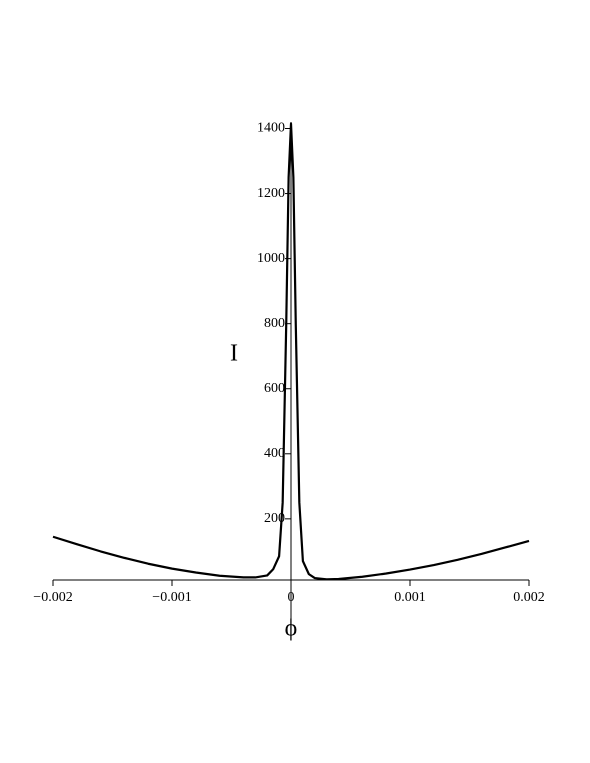 The width and height of the screenshot is (590, 763). What do you see at coordinates (52, 597) in the screenshot?
I see `x-tick-label: −0.002` at bounding box center [52, 597].